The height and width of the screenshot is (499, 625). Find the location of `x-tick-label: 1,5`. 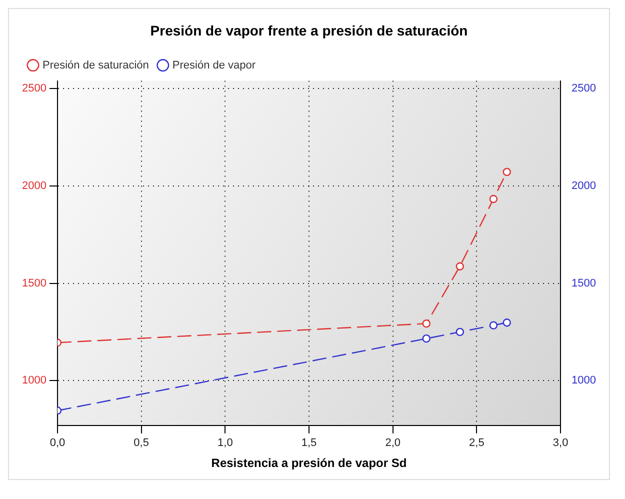

x-tick-label: 1,5 is located at coordinates (309, 443).